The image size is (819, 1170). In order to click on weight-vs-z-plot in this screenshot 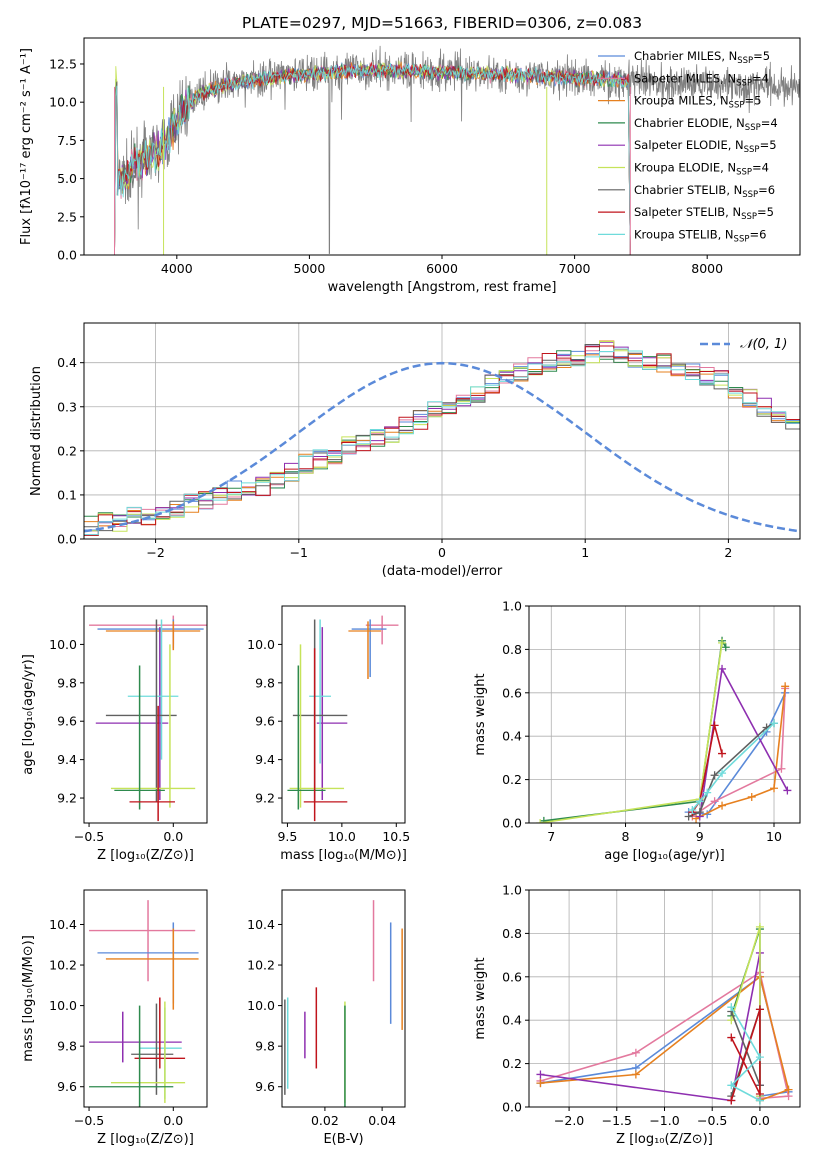, I will do `click(664, 1013)`.